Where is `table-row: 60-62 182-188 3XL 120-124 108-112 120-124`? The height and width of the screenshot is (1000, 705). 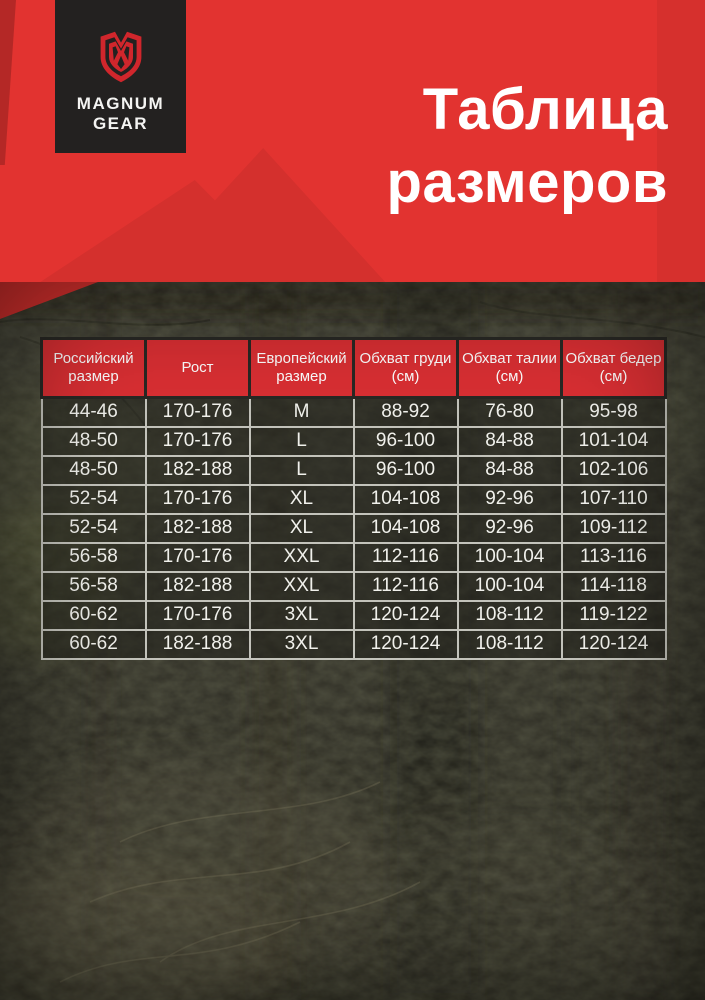 table-row: 60-62 182-188 3XL 120-124 108-112 120-124 is located at coordinates (353, 644).